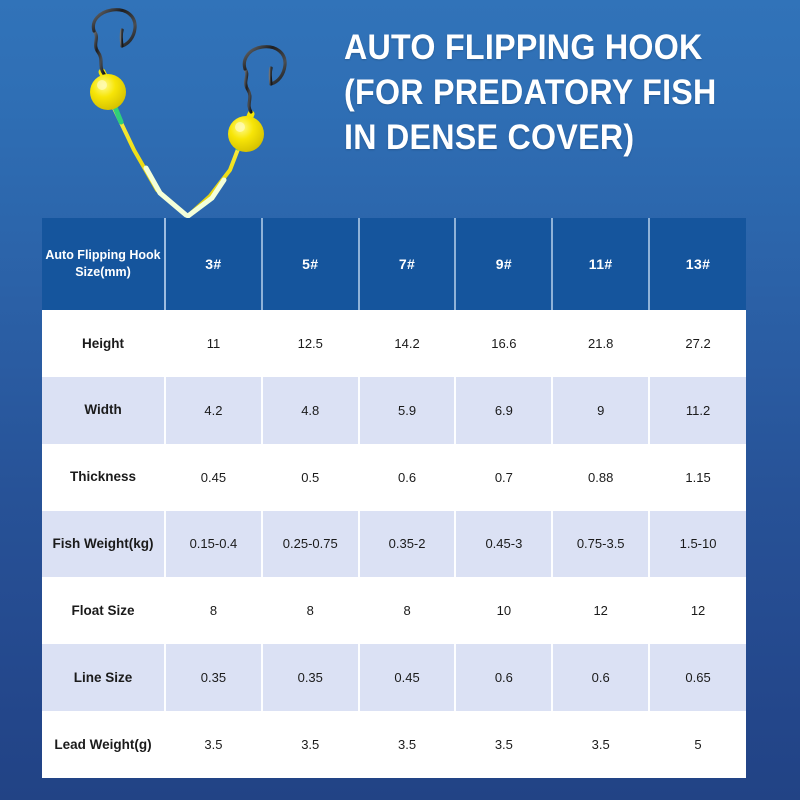 The width and height of the screenshot is (800, 800). I want to click on cell-line-size-9: 0.6, so click(504, 678).